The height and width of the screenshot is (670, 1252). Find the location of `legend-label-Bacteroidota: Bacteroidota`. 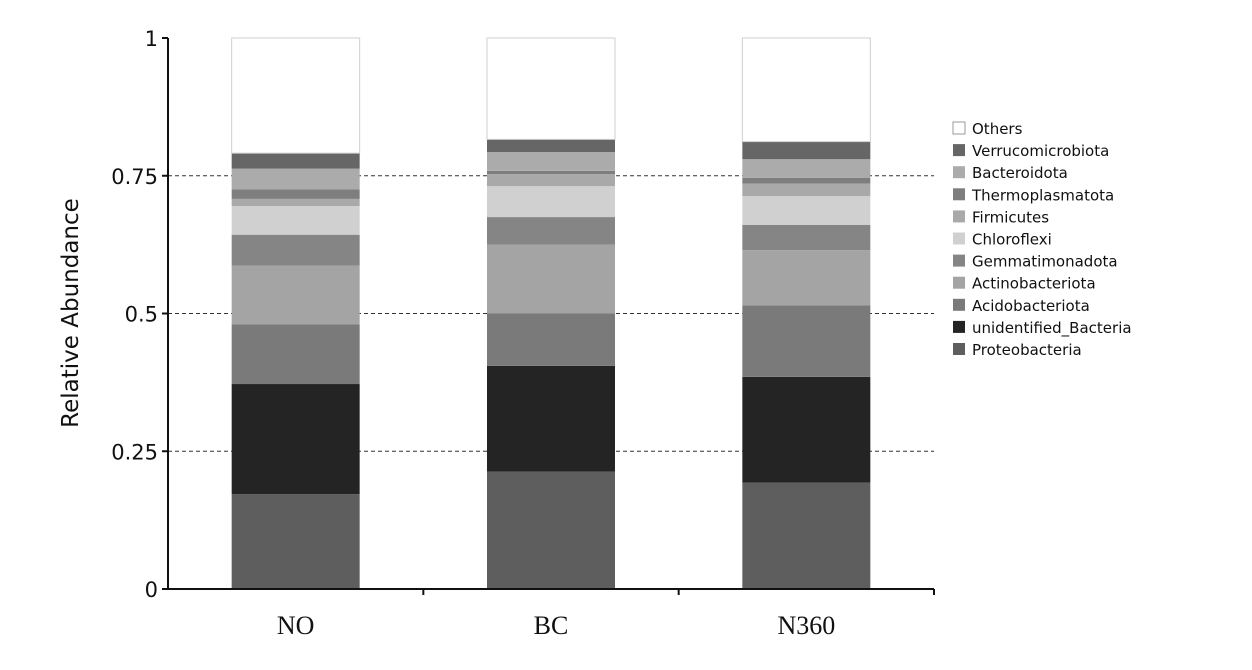

legend-label-Bacteroidota: Bacteroidota is located at coordinates (1020, 173).